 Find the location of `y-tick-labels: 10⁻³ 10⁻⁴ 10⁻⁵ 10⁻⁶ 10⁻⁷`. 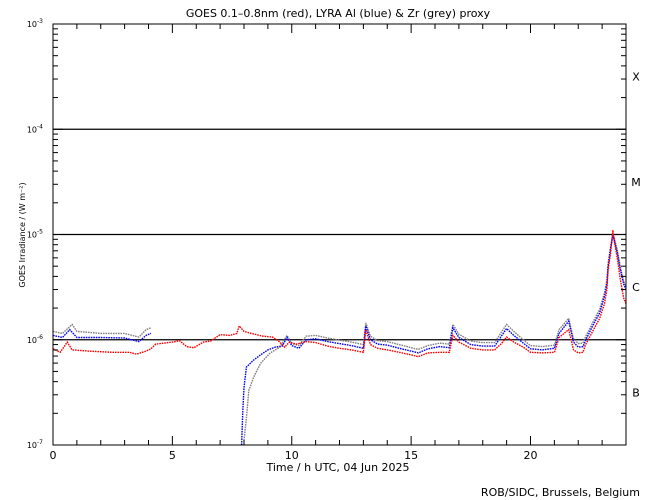

y-tick-labels: 10⁻³ 10⁻⁴ 10⁻⁵ 10⁻⁶ 10⁻⁷ is located at coordinates (35, 234).